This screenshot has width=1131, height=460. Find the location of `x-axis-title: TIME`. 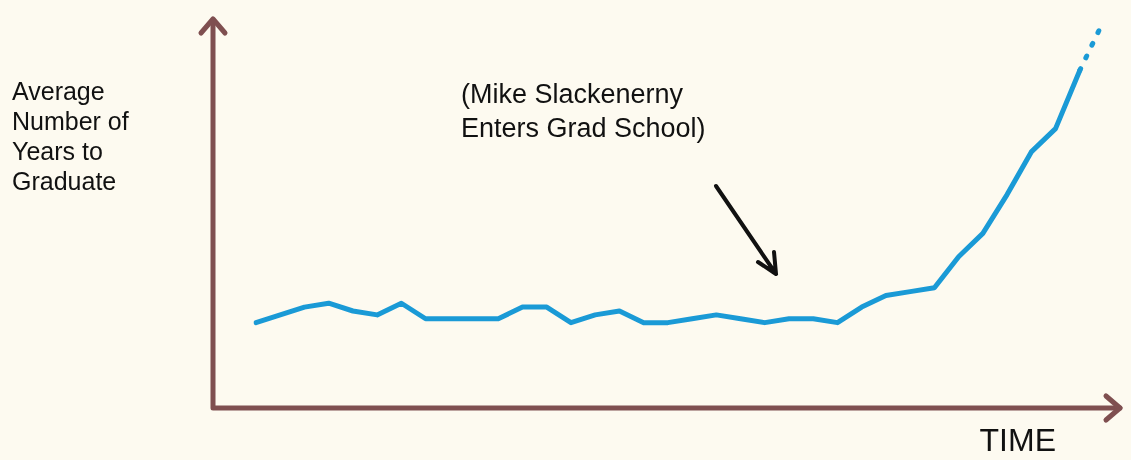

x-axis-title: TIME is located at coordinates (1017, 440).